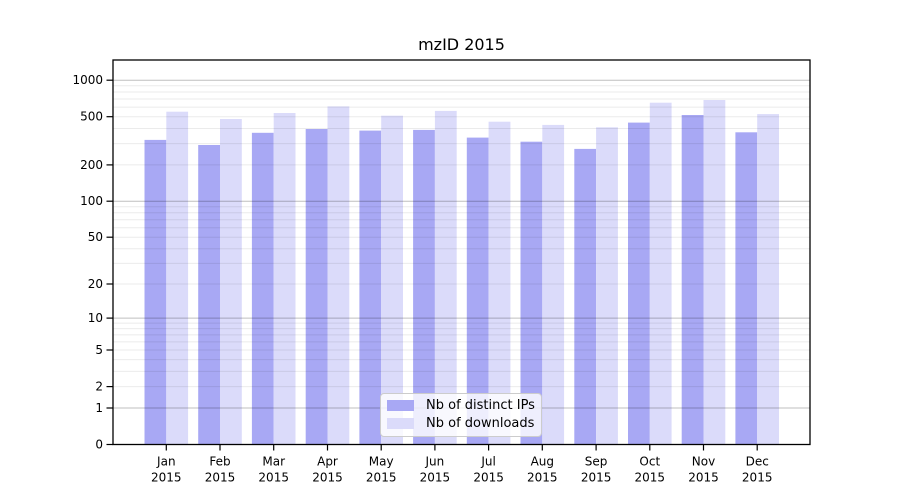  Describe the element at coordinates (209, 295) in the screenshot. I see `bar-feb-distinct-ips` at that location.